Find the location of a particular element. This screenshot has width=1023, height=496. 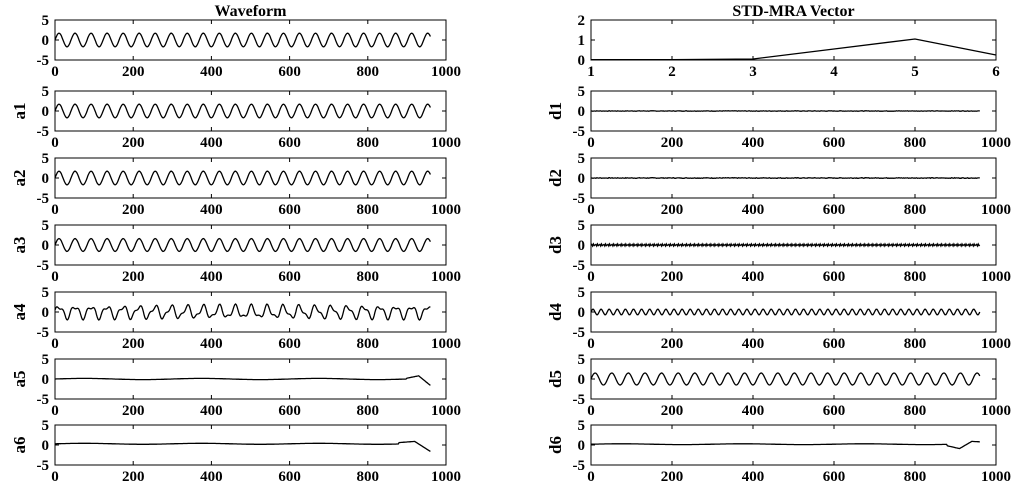

y-axis-label: d2 is located at coordinates (555, 178).